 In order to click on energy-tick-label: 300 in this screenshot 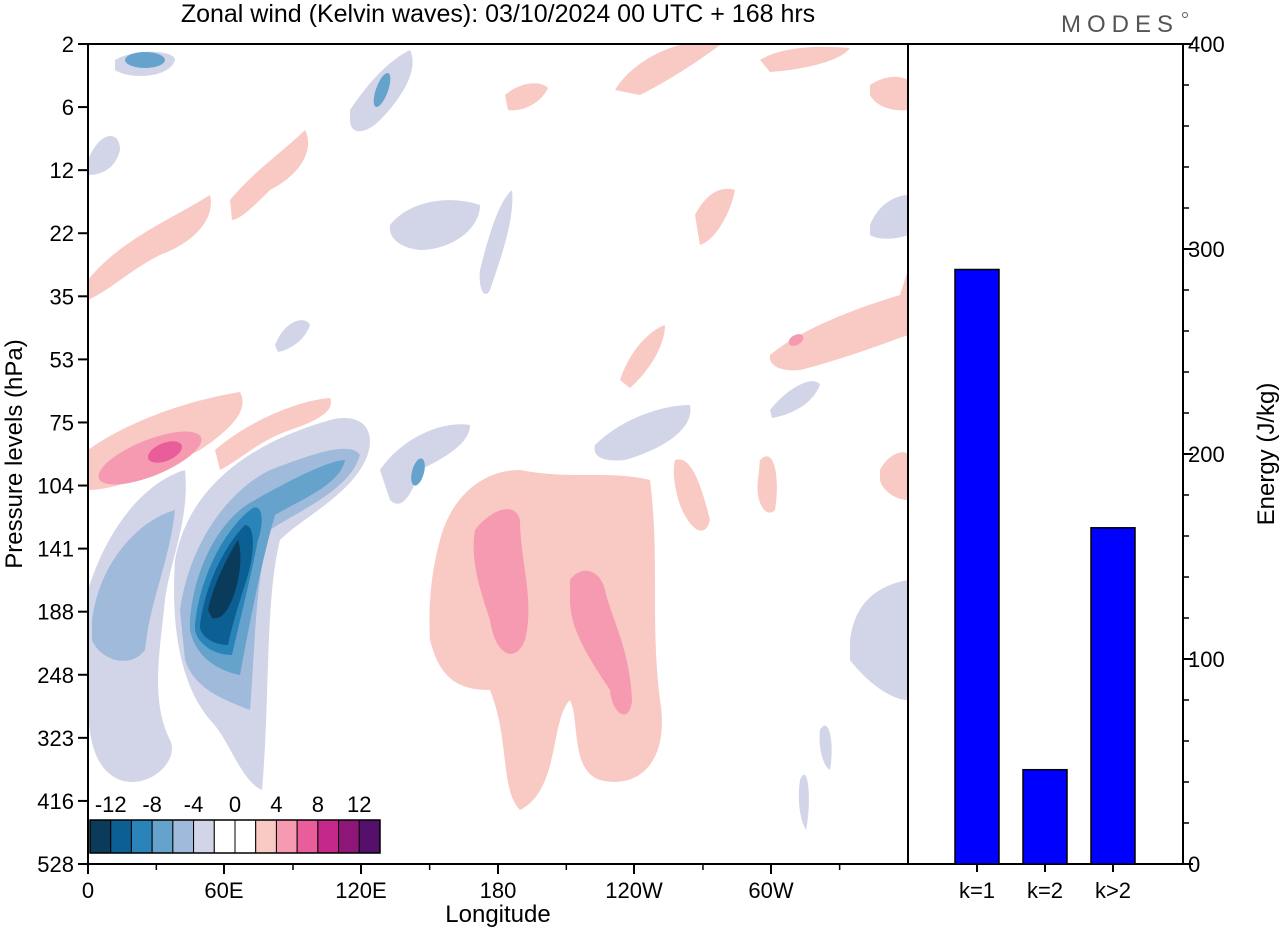, I will do `click(1206, 249)`.